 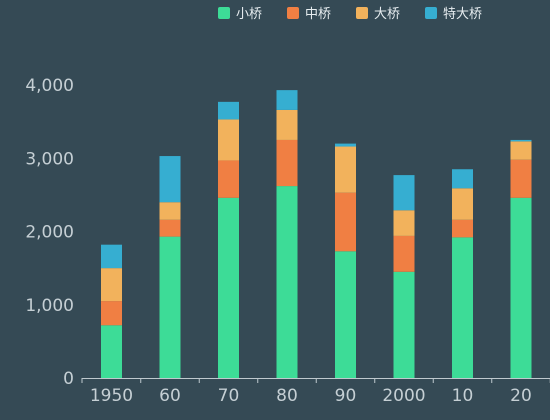 I want to click on legend-item-super-large-bridge: 特大桥, so click(x=453, y=12).